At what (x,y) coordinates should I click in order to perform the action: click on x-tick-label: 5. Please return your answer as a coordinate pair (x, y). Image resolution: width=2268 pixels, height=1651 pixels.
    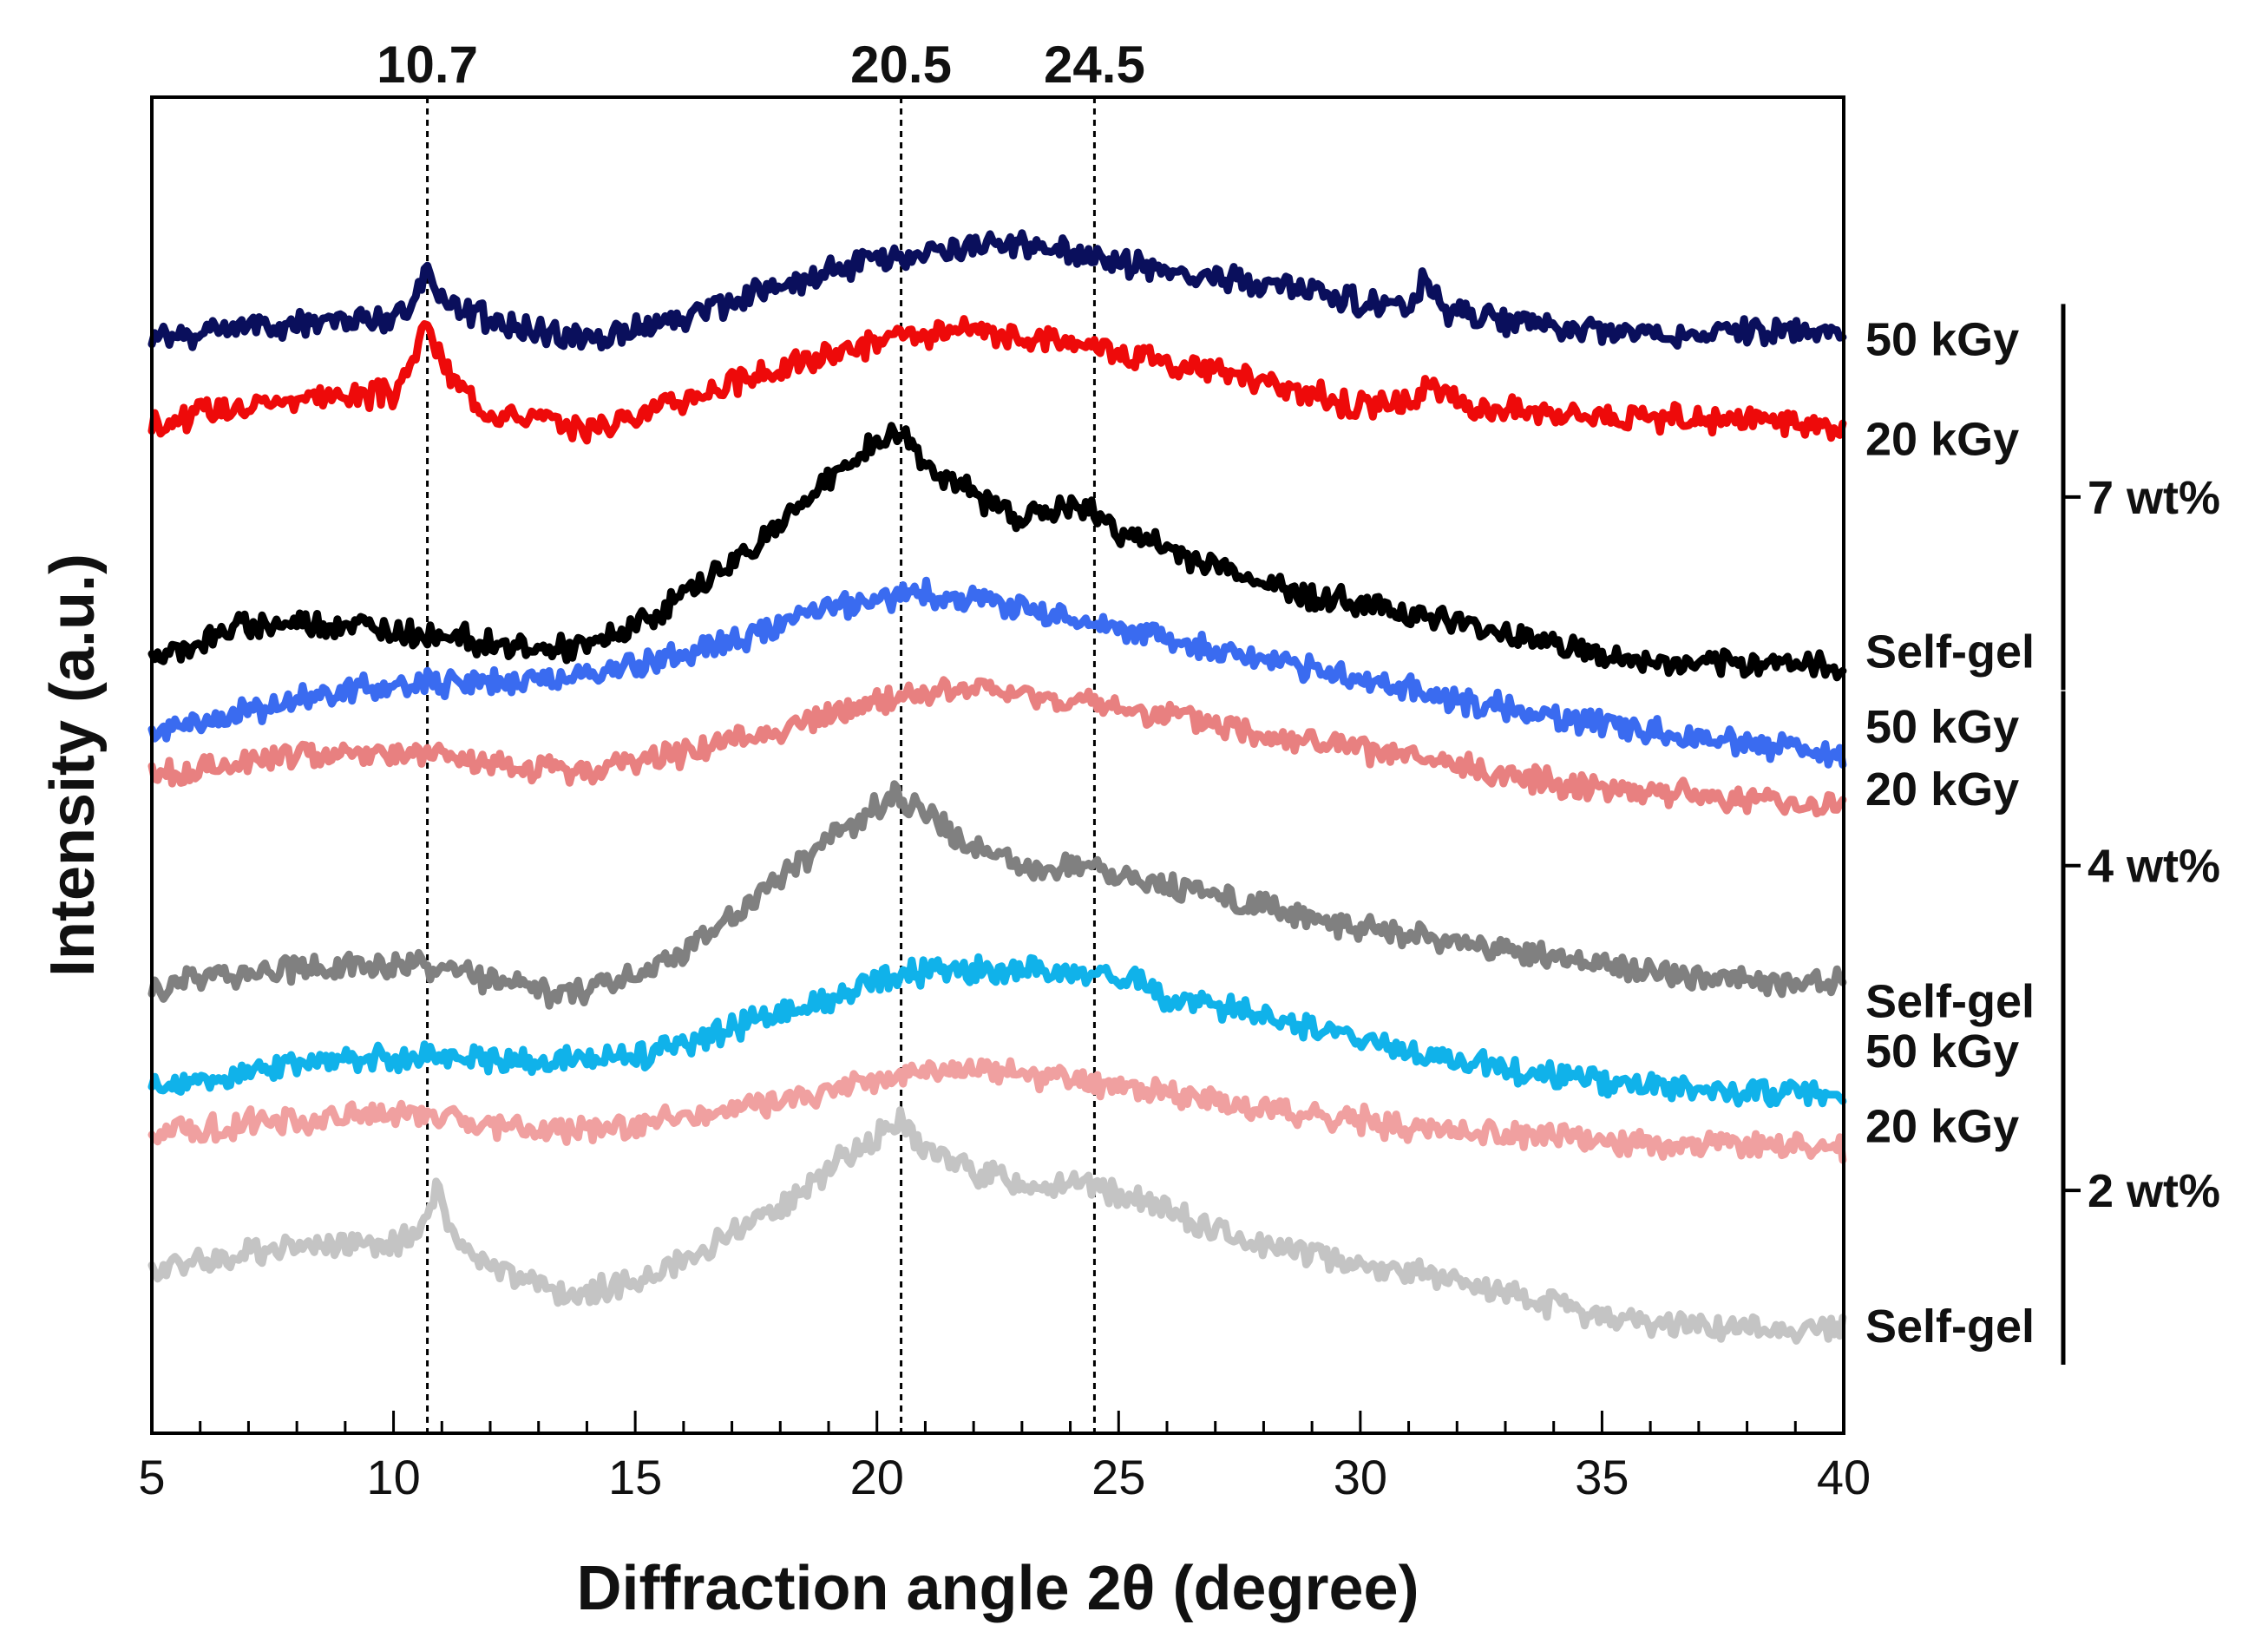
    Looking at the image, I should click on (151, 1477).